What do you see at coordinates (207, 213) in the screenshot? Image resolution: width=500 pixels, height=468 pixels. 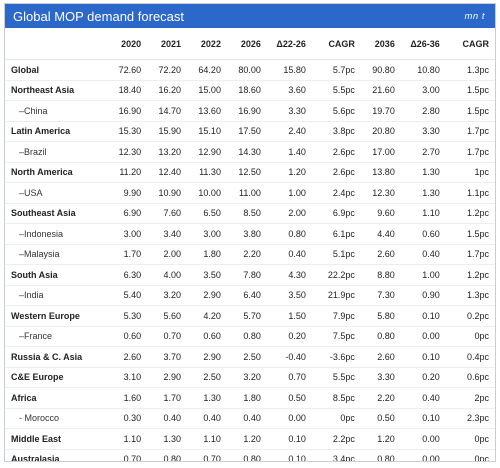 I see `table-cell: 6.50` at bounding box center [207, 213].